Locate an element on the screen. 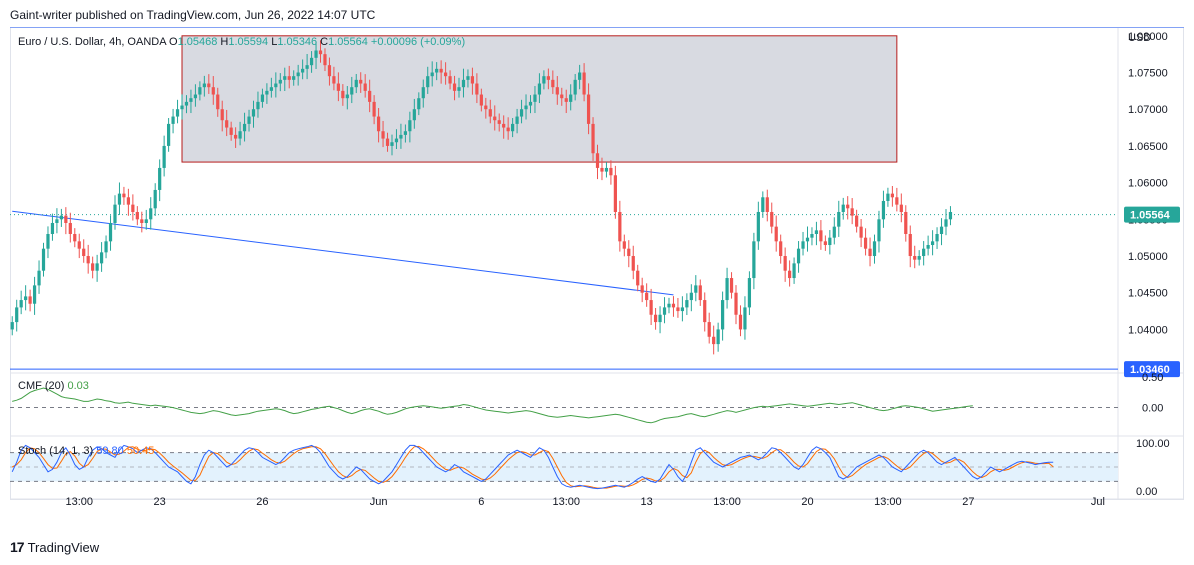 Image resolution: width=1194 pixels, height=565 pixels. stoch-legend: Stoch (14, 1, 3) 59.80 50.45 is located at coordinates (86, 451).